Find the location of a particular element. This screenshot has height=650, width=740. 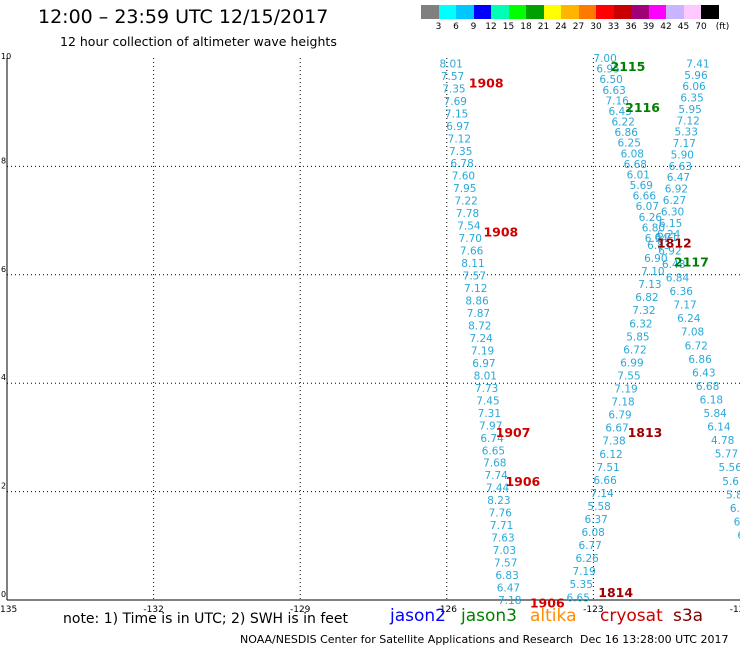

wave-height-label: 6.14 is located at coordinates (719, 428).